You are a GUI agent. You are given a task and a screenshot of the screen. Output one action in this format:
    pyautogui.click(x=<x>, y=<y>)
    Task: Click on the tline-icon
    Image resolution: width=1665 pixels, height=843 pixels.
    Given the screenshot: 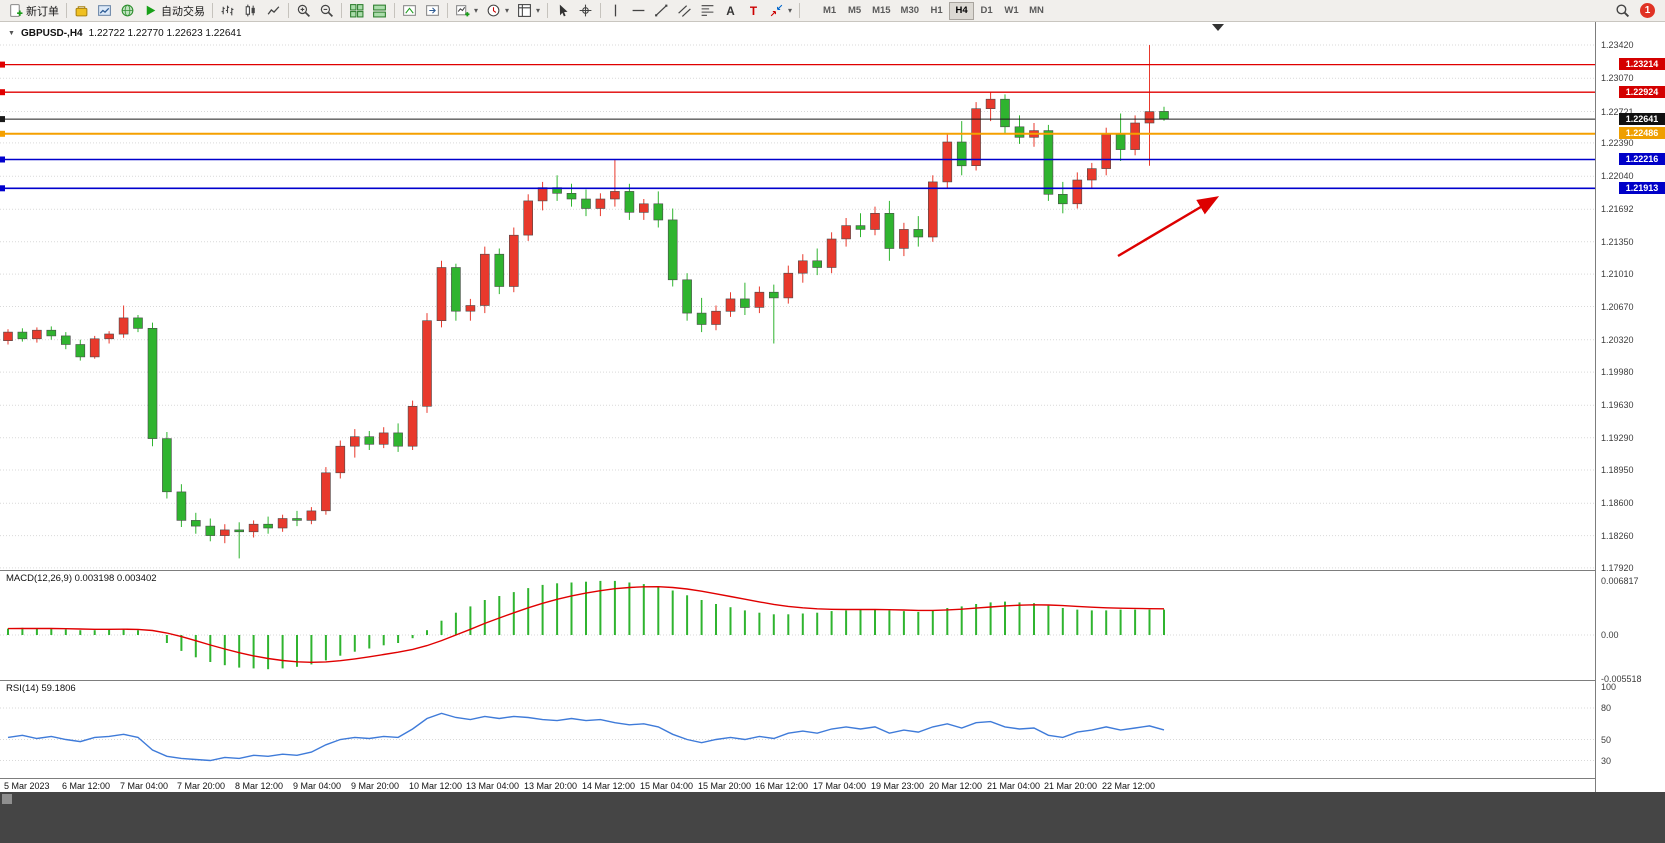 What is the action you would take?
    pyautogui.click(x=661, y=10)
    